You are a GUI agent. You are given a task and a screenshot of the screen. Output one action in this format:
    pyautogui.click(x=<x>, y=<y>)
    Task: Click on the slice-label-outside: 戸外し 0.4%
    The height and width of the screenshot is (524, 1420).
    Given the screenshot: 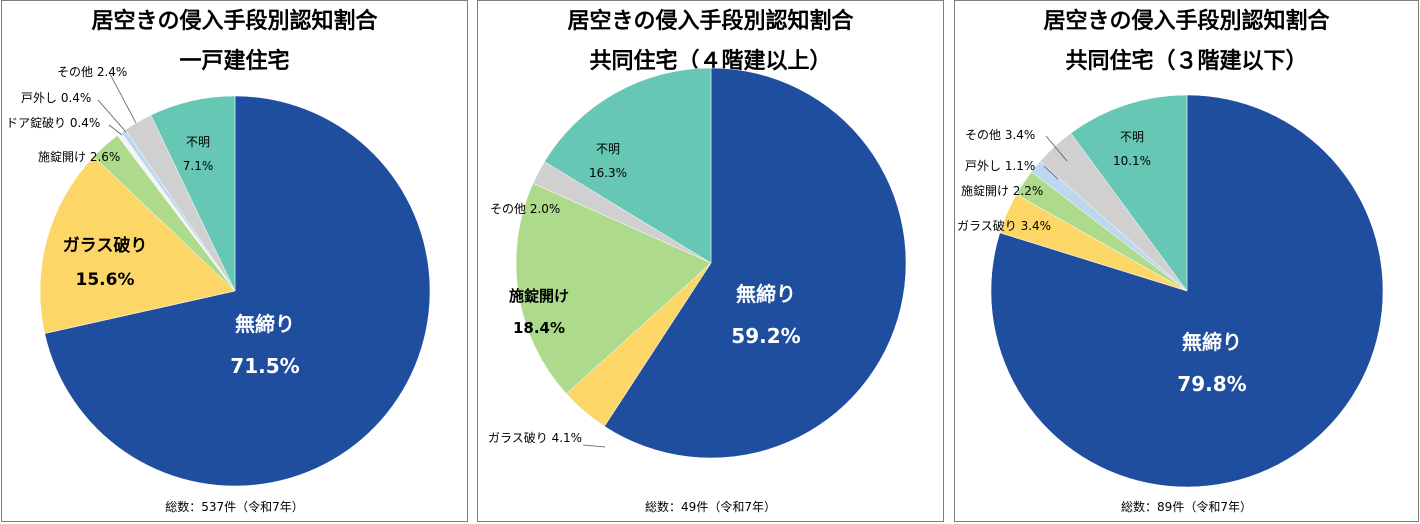 What is the action you would take?
    pyautogui.click(x=56, y=98)
    